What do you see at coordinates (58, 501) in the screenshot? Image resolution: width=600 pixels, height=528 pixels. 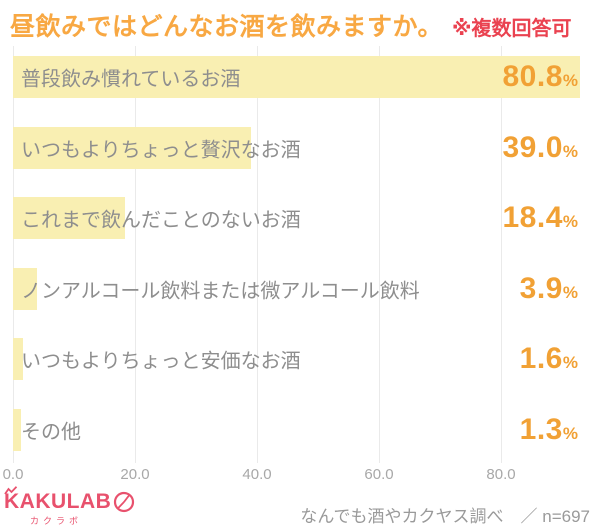 I see `logo-wordmark: KAKULAB` at bounding box center [58, 501].